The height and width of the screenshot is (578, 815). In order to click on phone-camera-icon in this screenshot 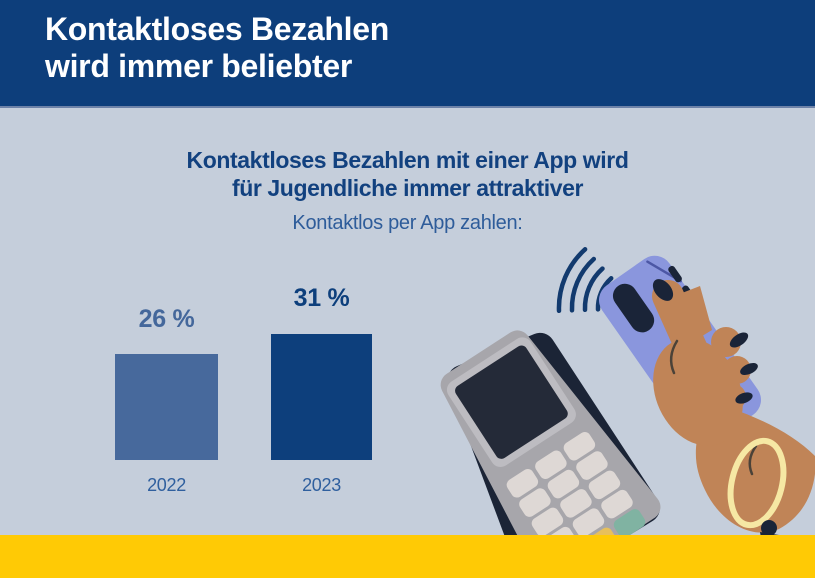, I will do `click(633, 308)`.